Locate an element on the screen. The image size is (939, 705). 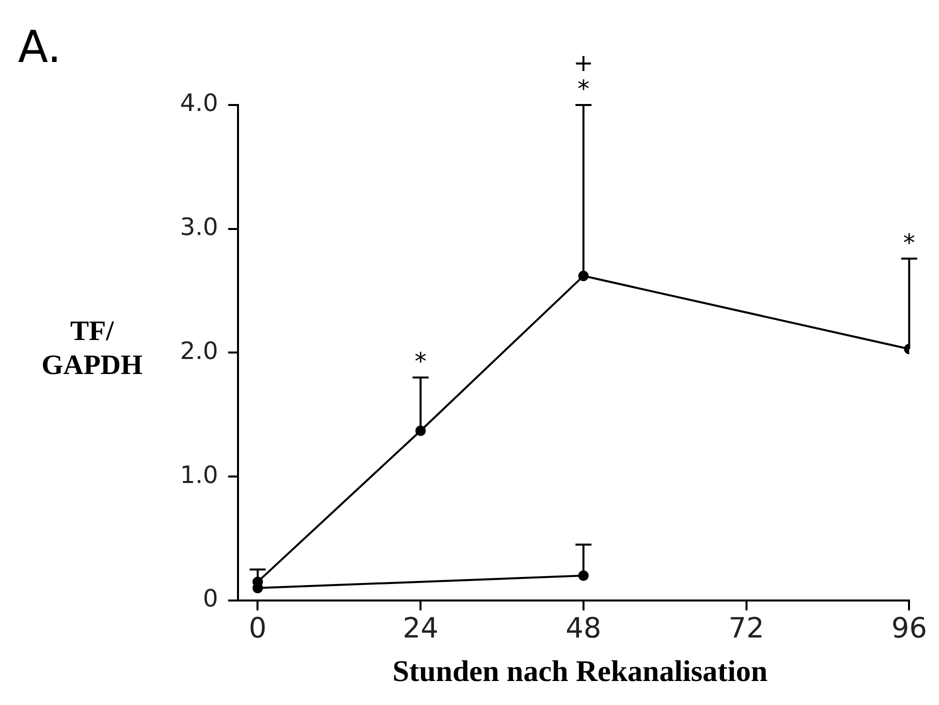
y-tick-label: 0 is located at coordinates (210, 598).